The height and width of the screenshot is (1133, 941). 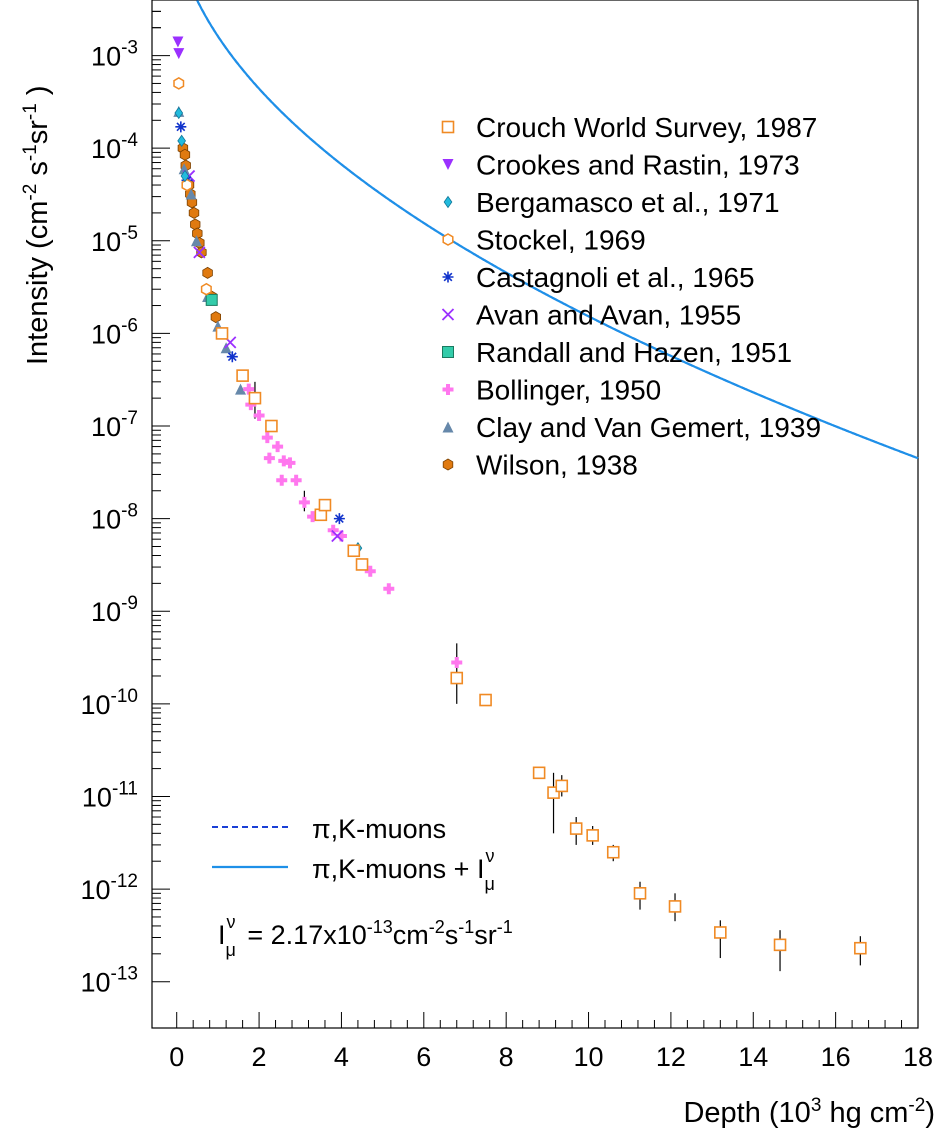 I want to click on y-tick-label: 10⁻⁶, so click(x=114, y=332).